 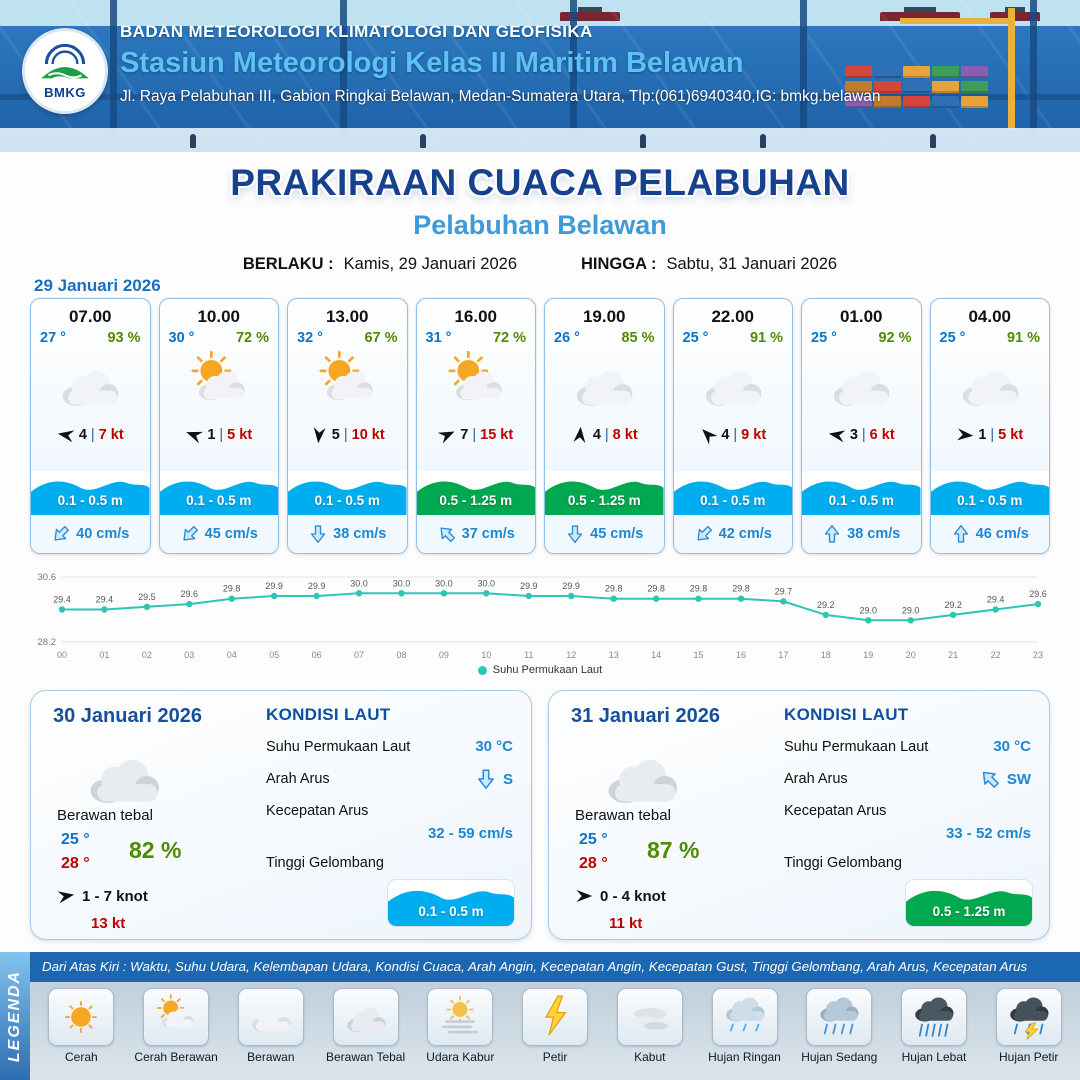 What do you see at coordinates (733, 316) in the screenshot?
I see `time-label: 22.00` at bounding box center [733, 316].